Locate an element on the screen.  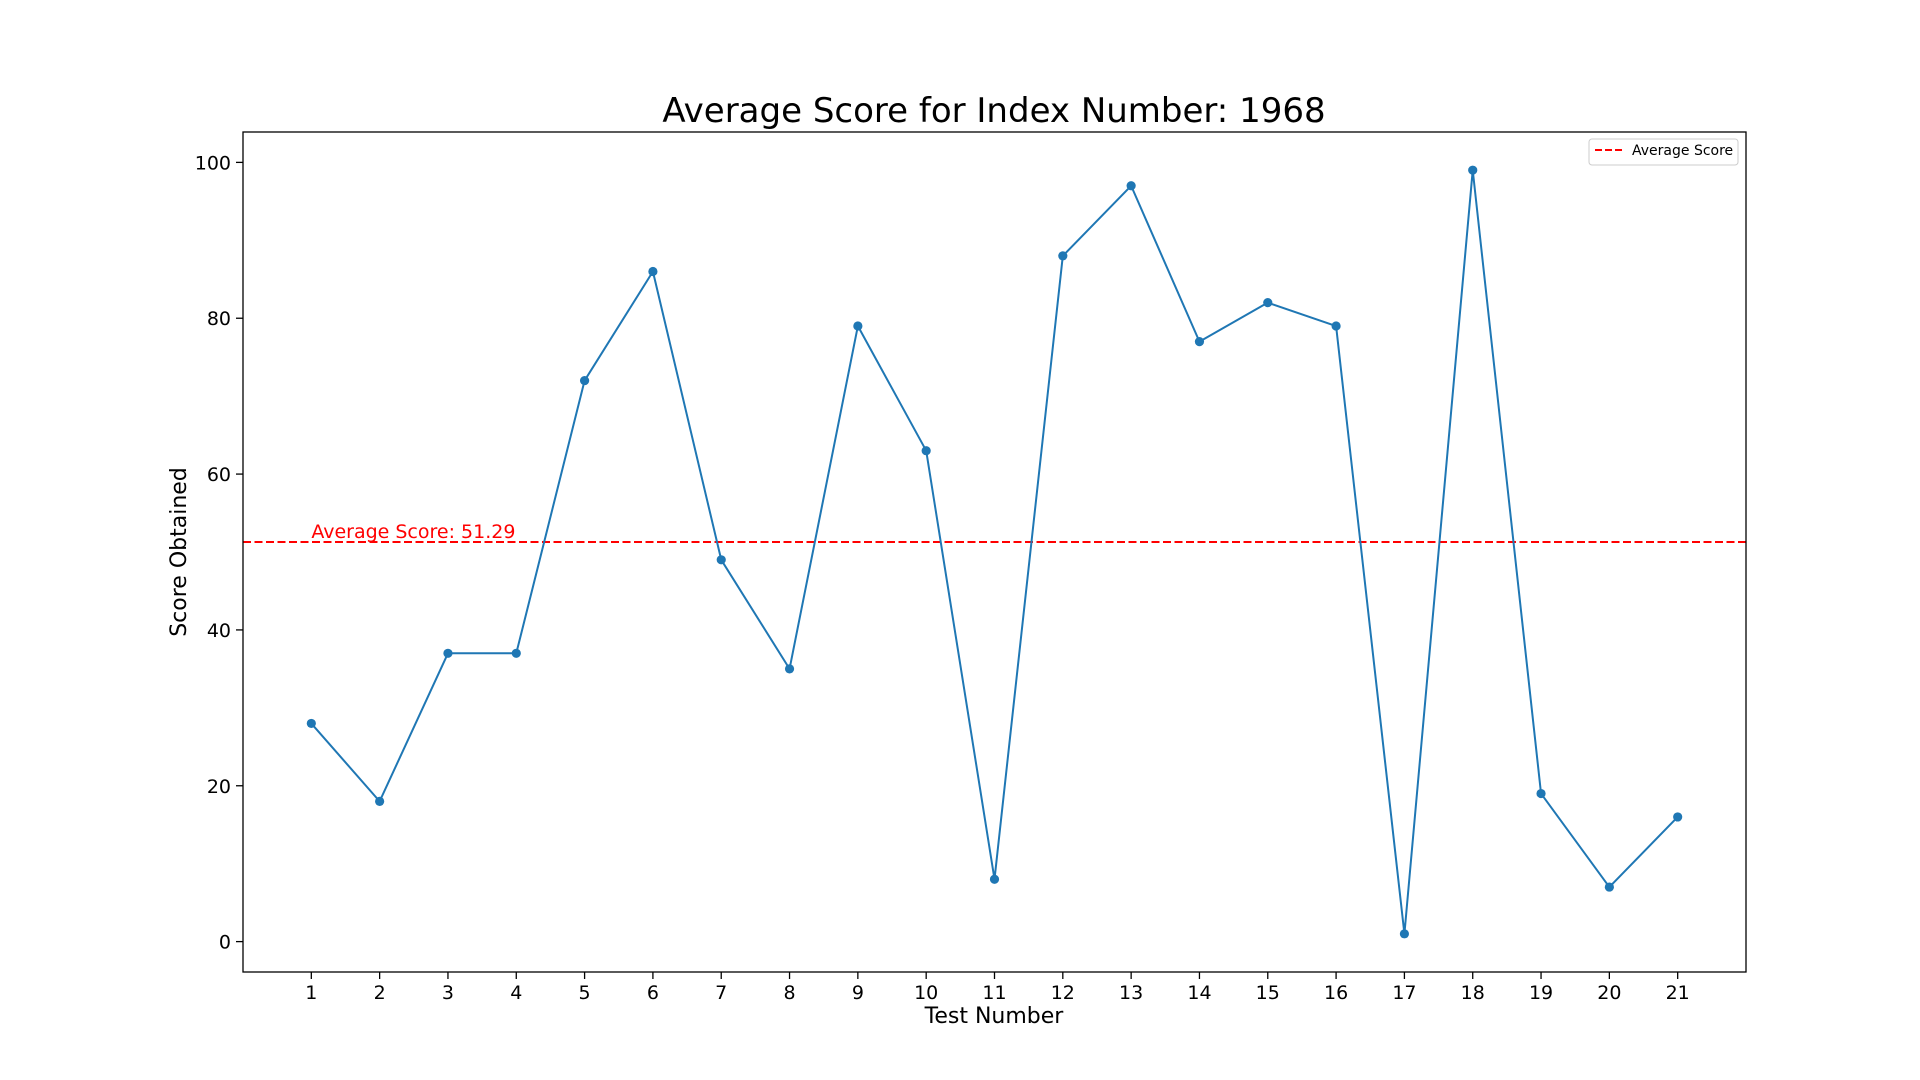
x-tick-label: 1 is located at coordinates (311, 993).